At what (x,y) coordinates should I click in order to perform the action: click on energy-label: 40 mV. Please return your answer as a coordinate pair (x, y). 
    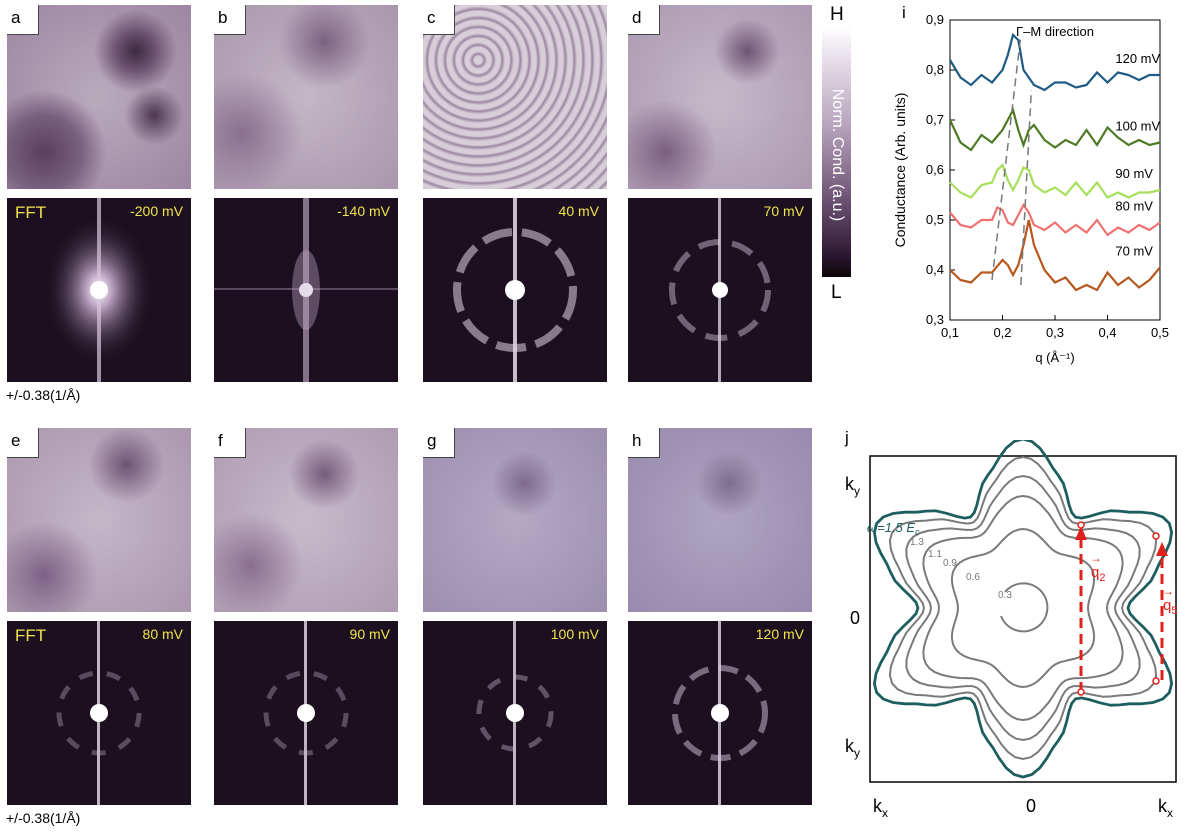
    Looking at the image, I should click on (578, 211).